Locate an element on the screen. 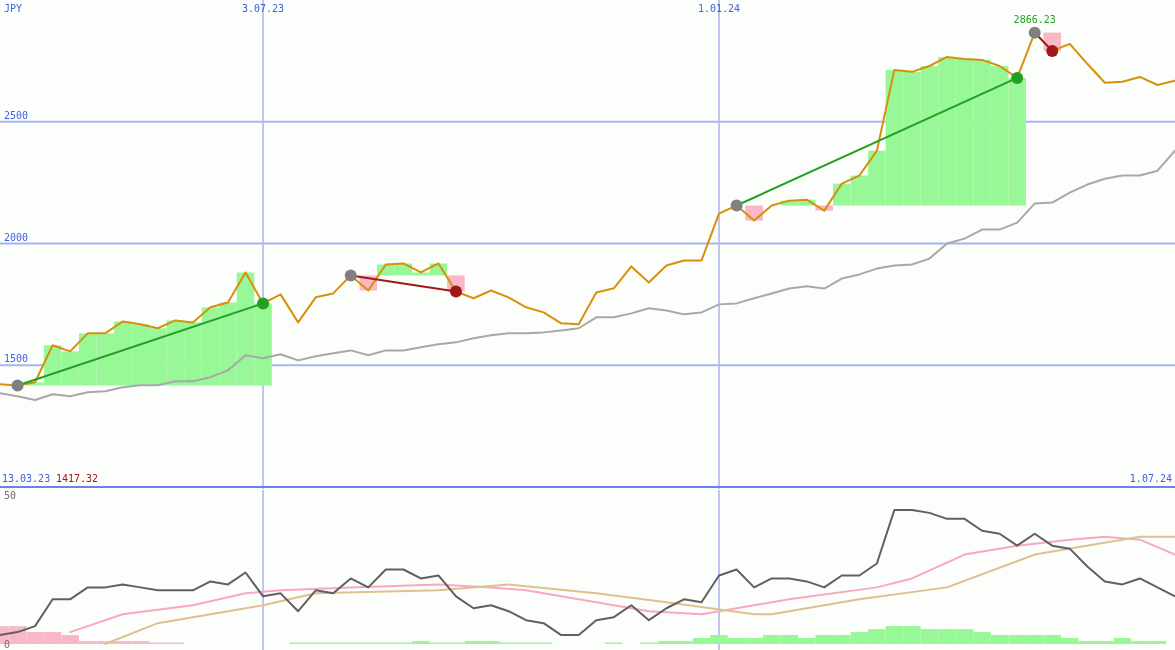 The width and height of the screenshot is (1175, 650). x-tick-label: 3.07.23 is located at coordinates (263, 8).